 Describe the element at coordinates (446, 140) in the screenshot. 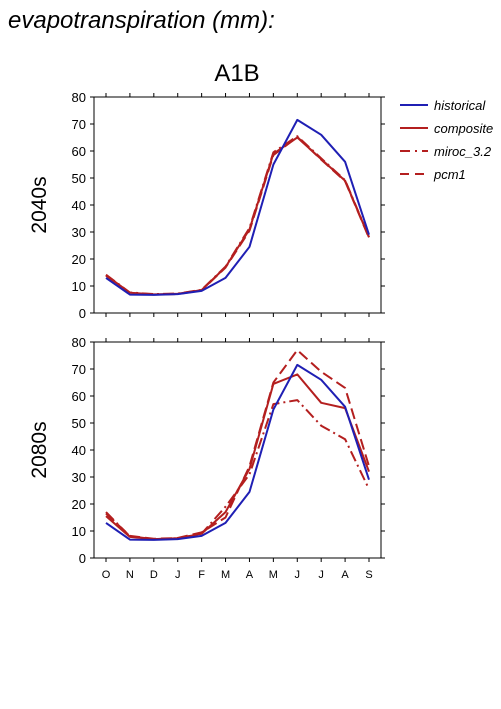

I see `legend: historical composite miroc_3.2 pcm1` at that location.